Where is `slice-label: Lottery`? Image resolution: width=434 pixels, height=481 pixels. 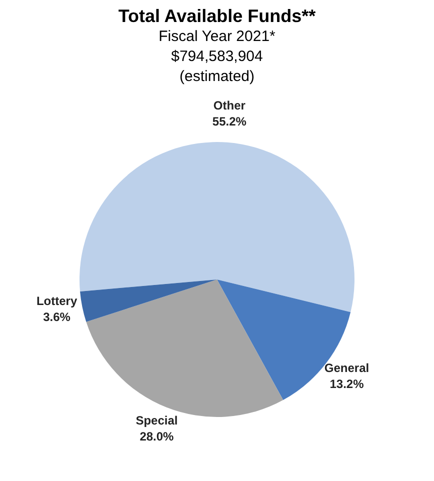 slice-label: Lottery is located at coordinates (57, 301).